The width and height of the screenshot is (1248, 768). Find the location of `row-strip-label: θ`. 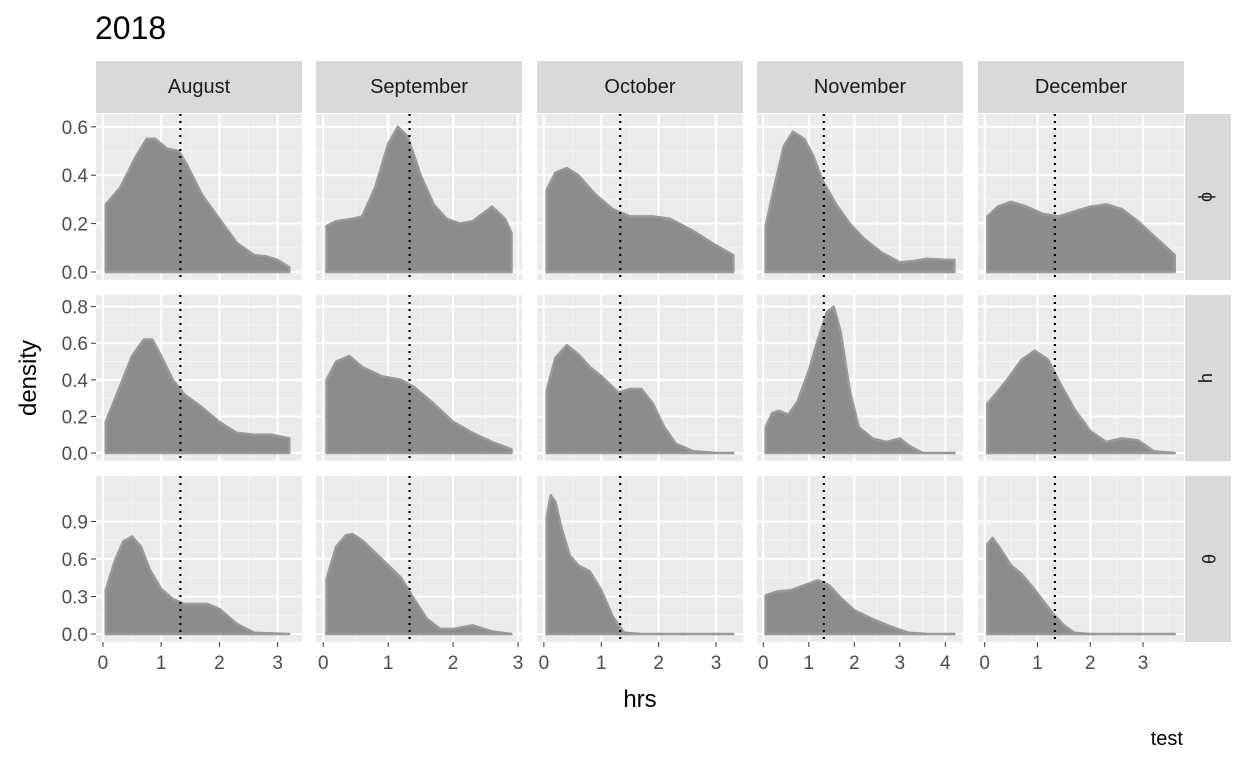

row-strip-label: θ is located at coordinates (1208, 559).